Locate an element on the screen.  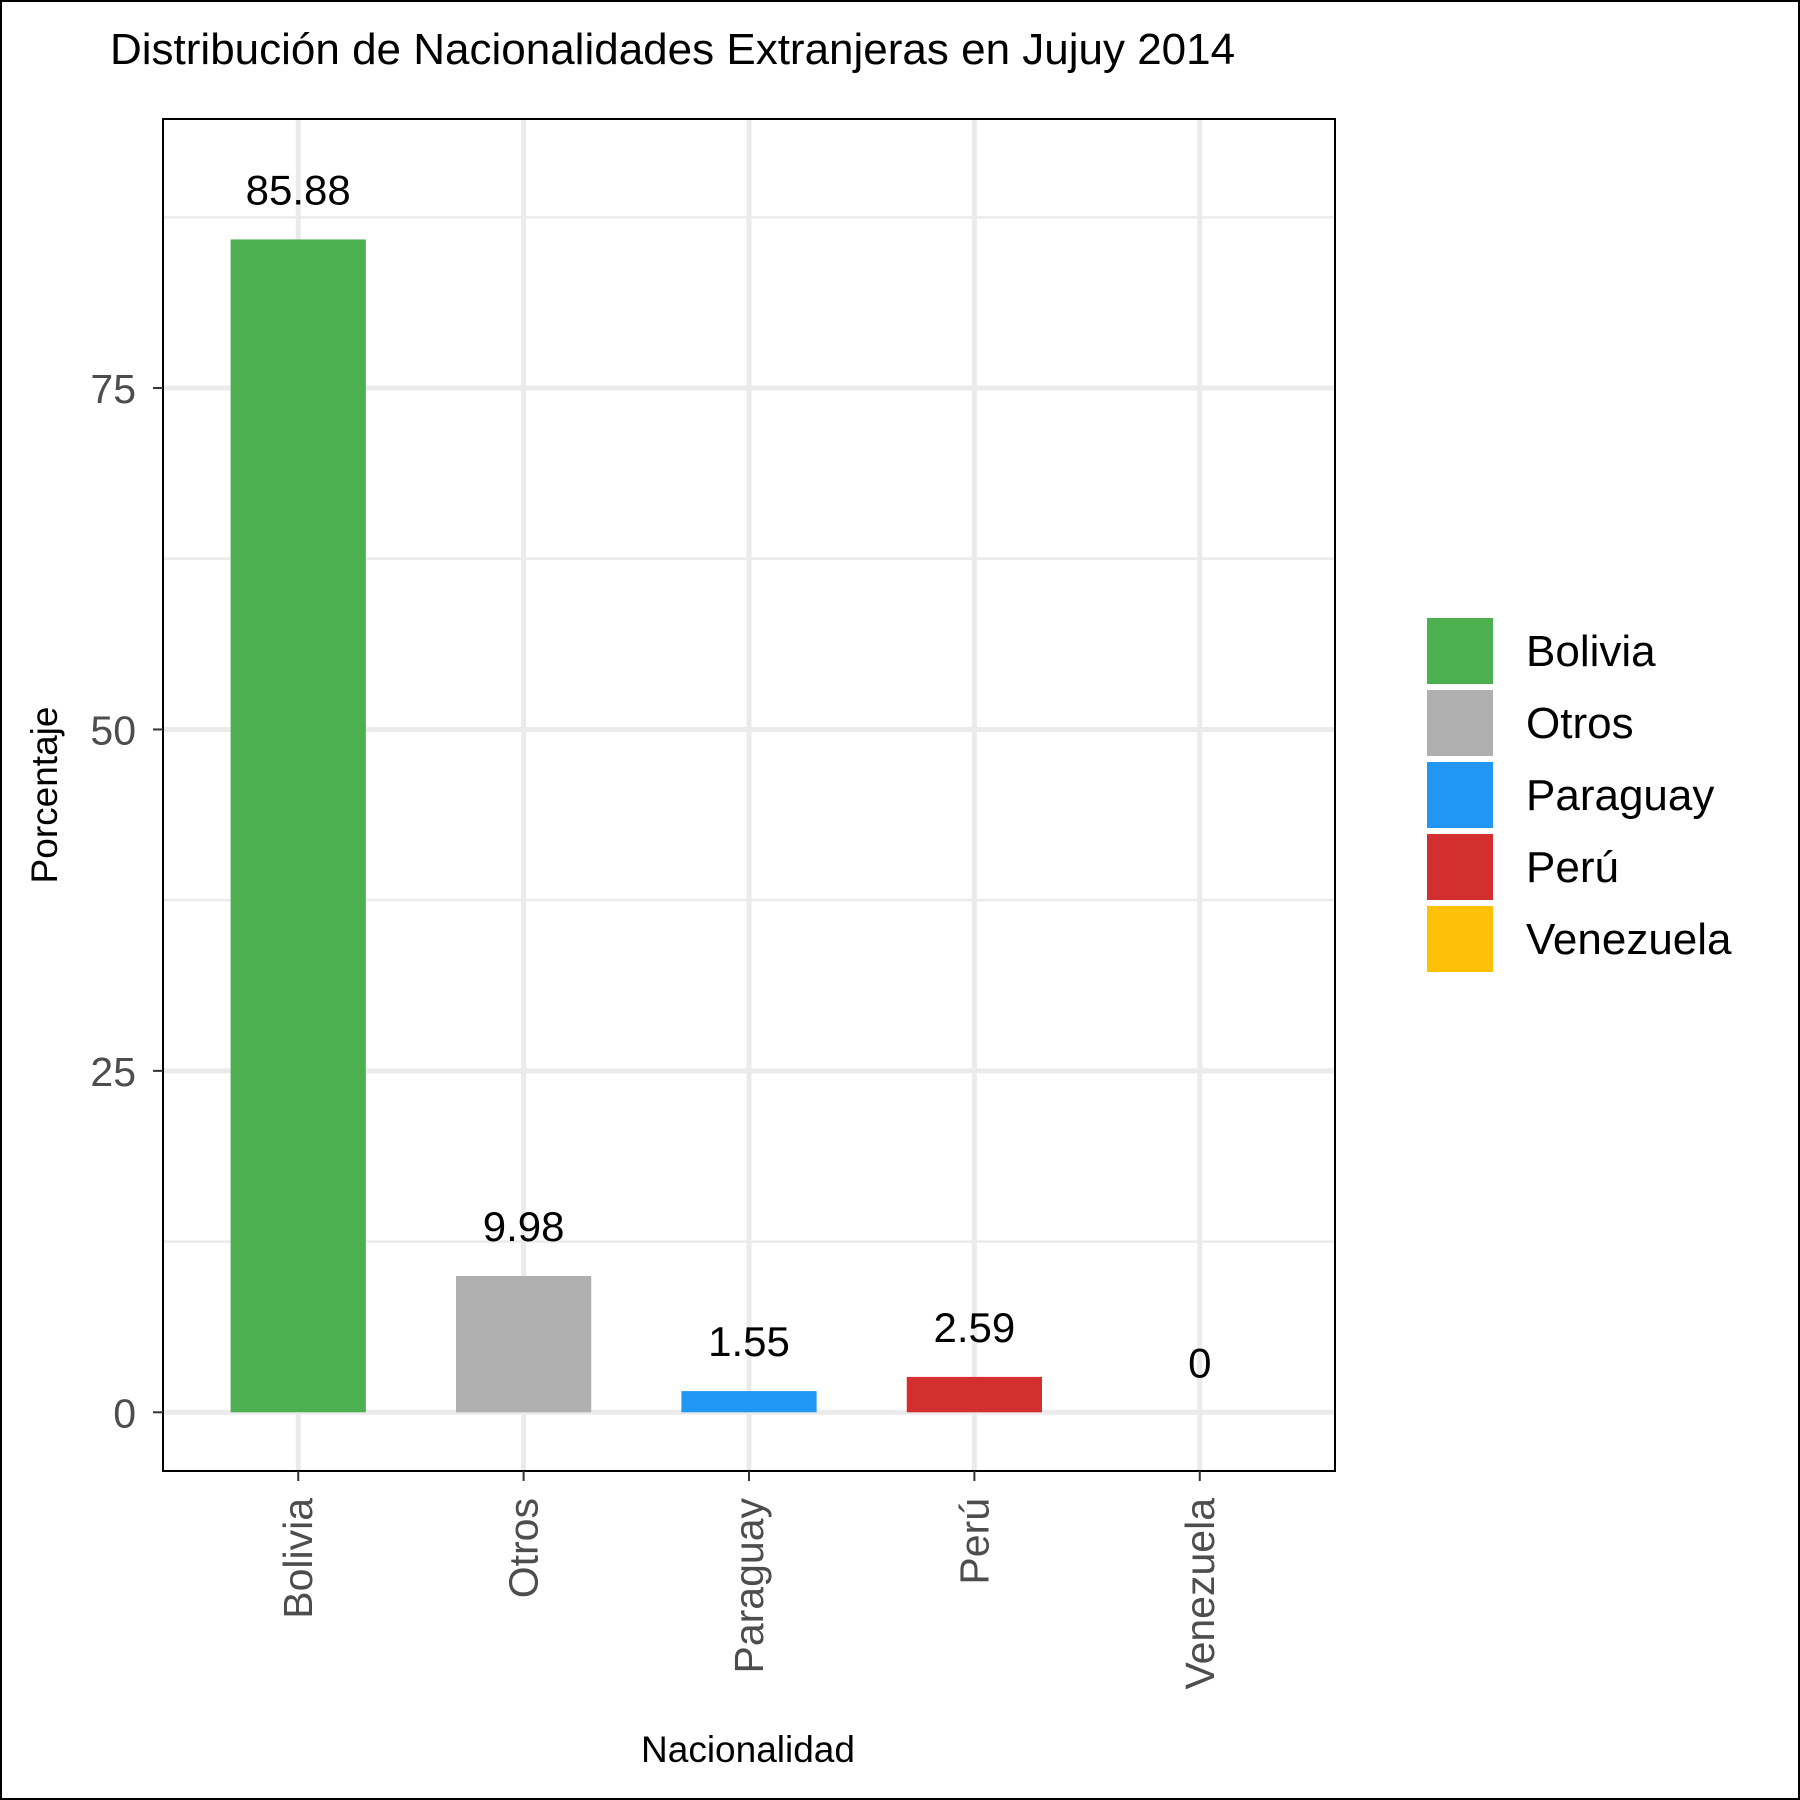
legend-label-venezuela: Venezuela is located at coordinates (1629, 939).